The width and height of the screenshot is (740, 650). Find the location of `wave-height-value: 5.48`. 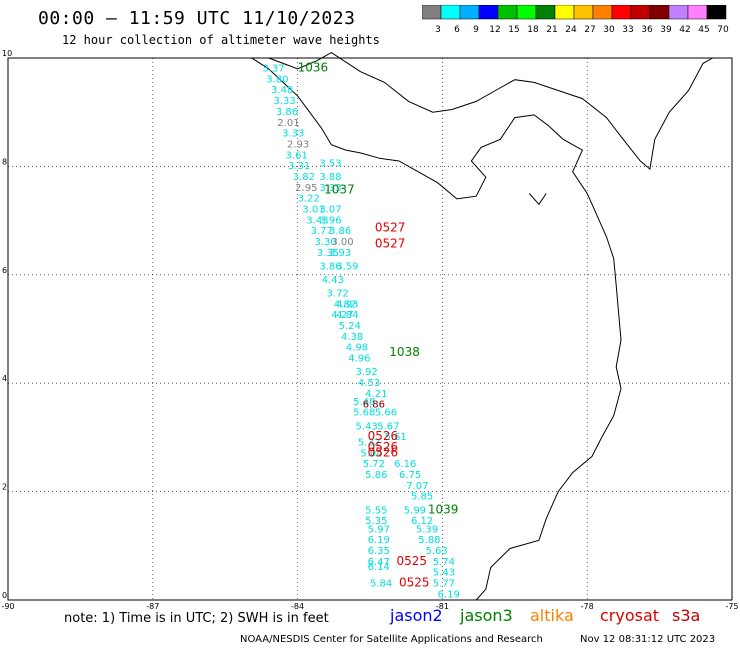

wave-height-value: 5.48 is located at coordinates (364, 402).